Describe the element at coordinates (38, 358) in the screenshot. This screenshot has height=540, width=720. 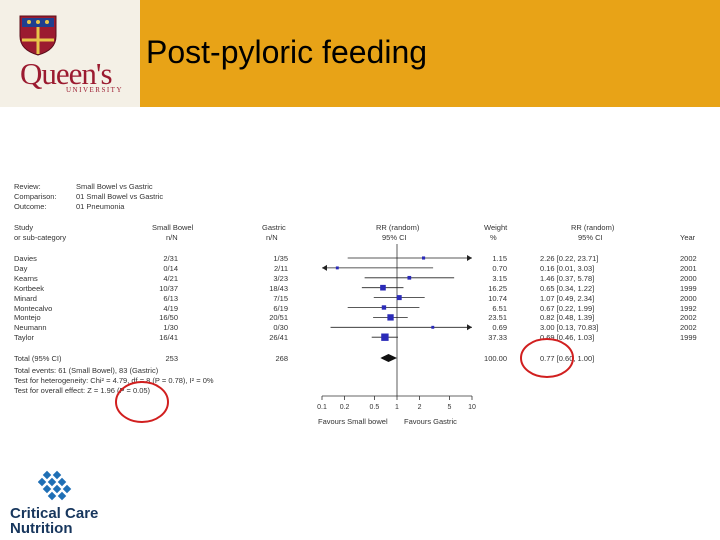
I see `total-label: Total (95% CI)` at that location.